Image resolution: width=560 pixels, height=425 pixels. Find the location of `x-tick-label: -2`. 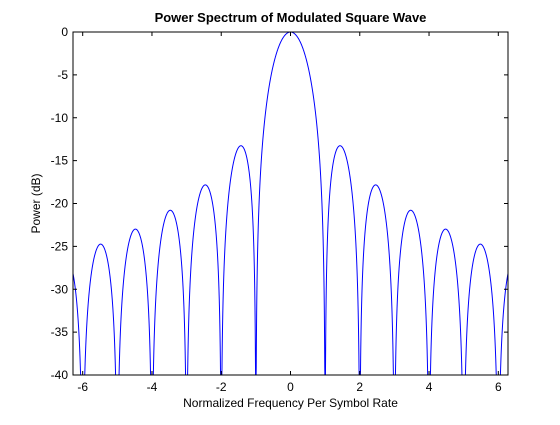

x-tick-label: -2 is located at coordinates (221, 387).